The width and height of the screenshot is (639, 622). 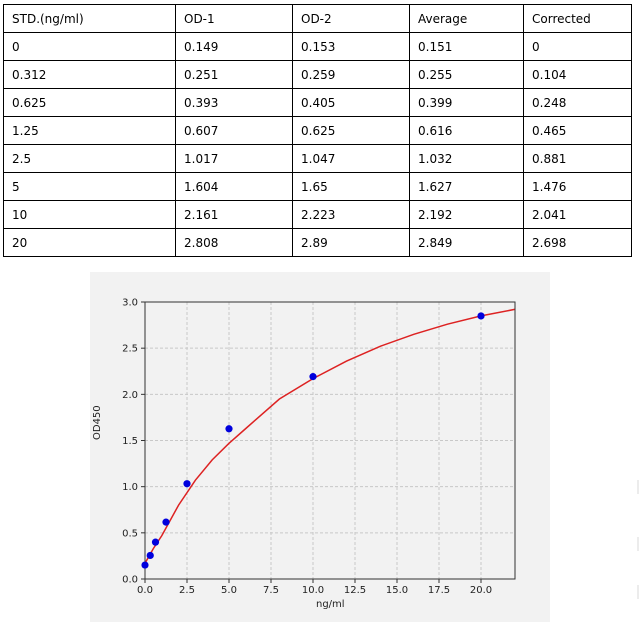 I want to click on table-cell: 2.808, so click(x=234, y=242).